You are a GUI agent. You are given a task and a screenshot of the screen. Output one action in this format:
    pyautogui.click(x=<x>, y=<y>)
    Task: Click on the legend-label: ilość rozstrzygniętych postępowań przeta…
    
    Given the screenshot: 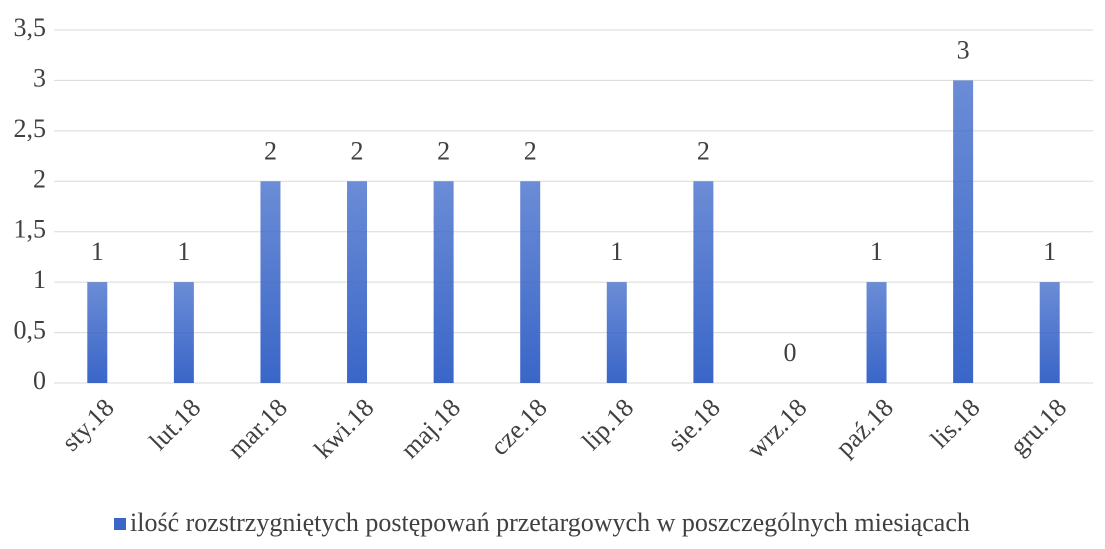 What is the action you would take?
    pyautogui.click(x=550, y=522)
    